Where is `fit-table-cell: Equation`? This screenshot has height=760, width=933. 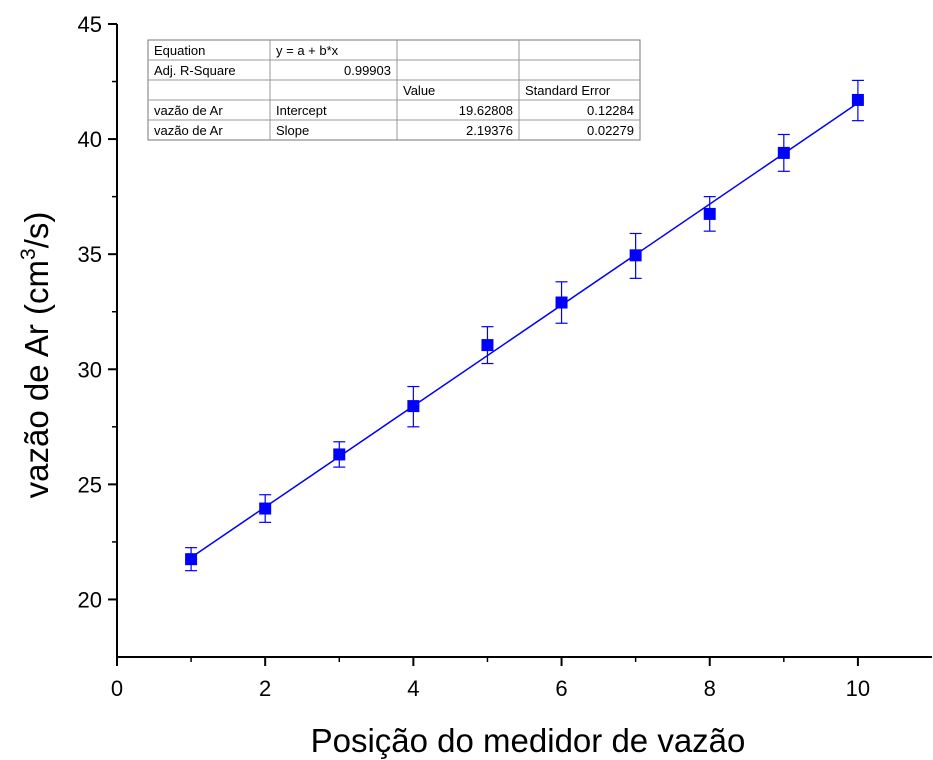
fit-table-cell: Equation is located at coordinates (179, 50).